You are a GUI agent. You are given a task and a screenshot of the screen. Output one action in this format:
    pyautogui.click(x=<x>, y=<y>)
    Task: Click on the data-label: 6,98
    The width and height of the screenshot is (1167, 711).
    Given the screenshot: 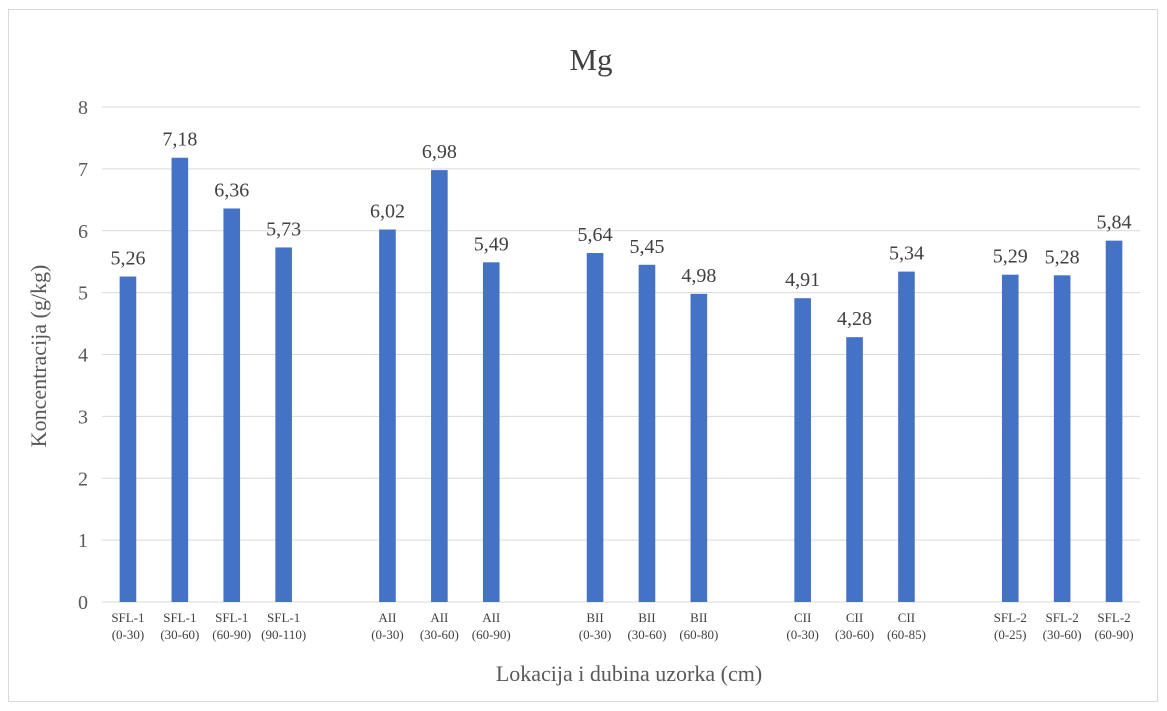 What is the action you would take?
    pyautogui.click(x=439, y=152)
    